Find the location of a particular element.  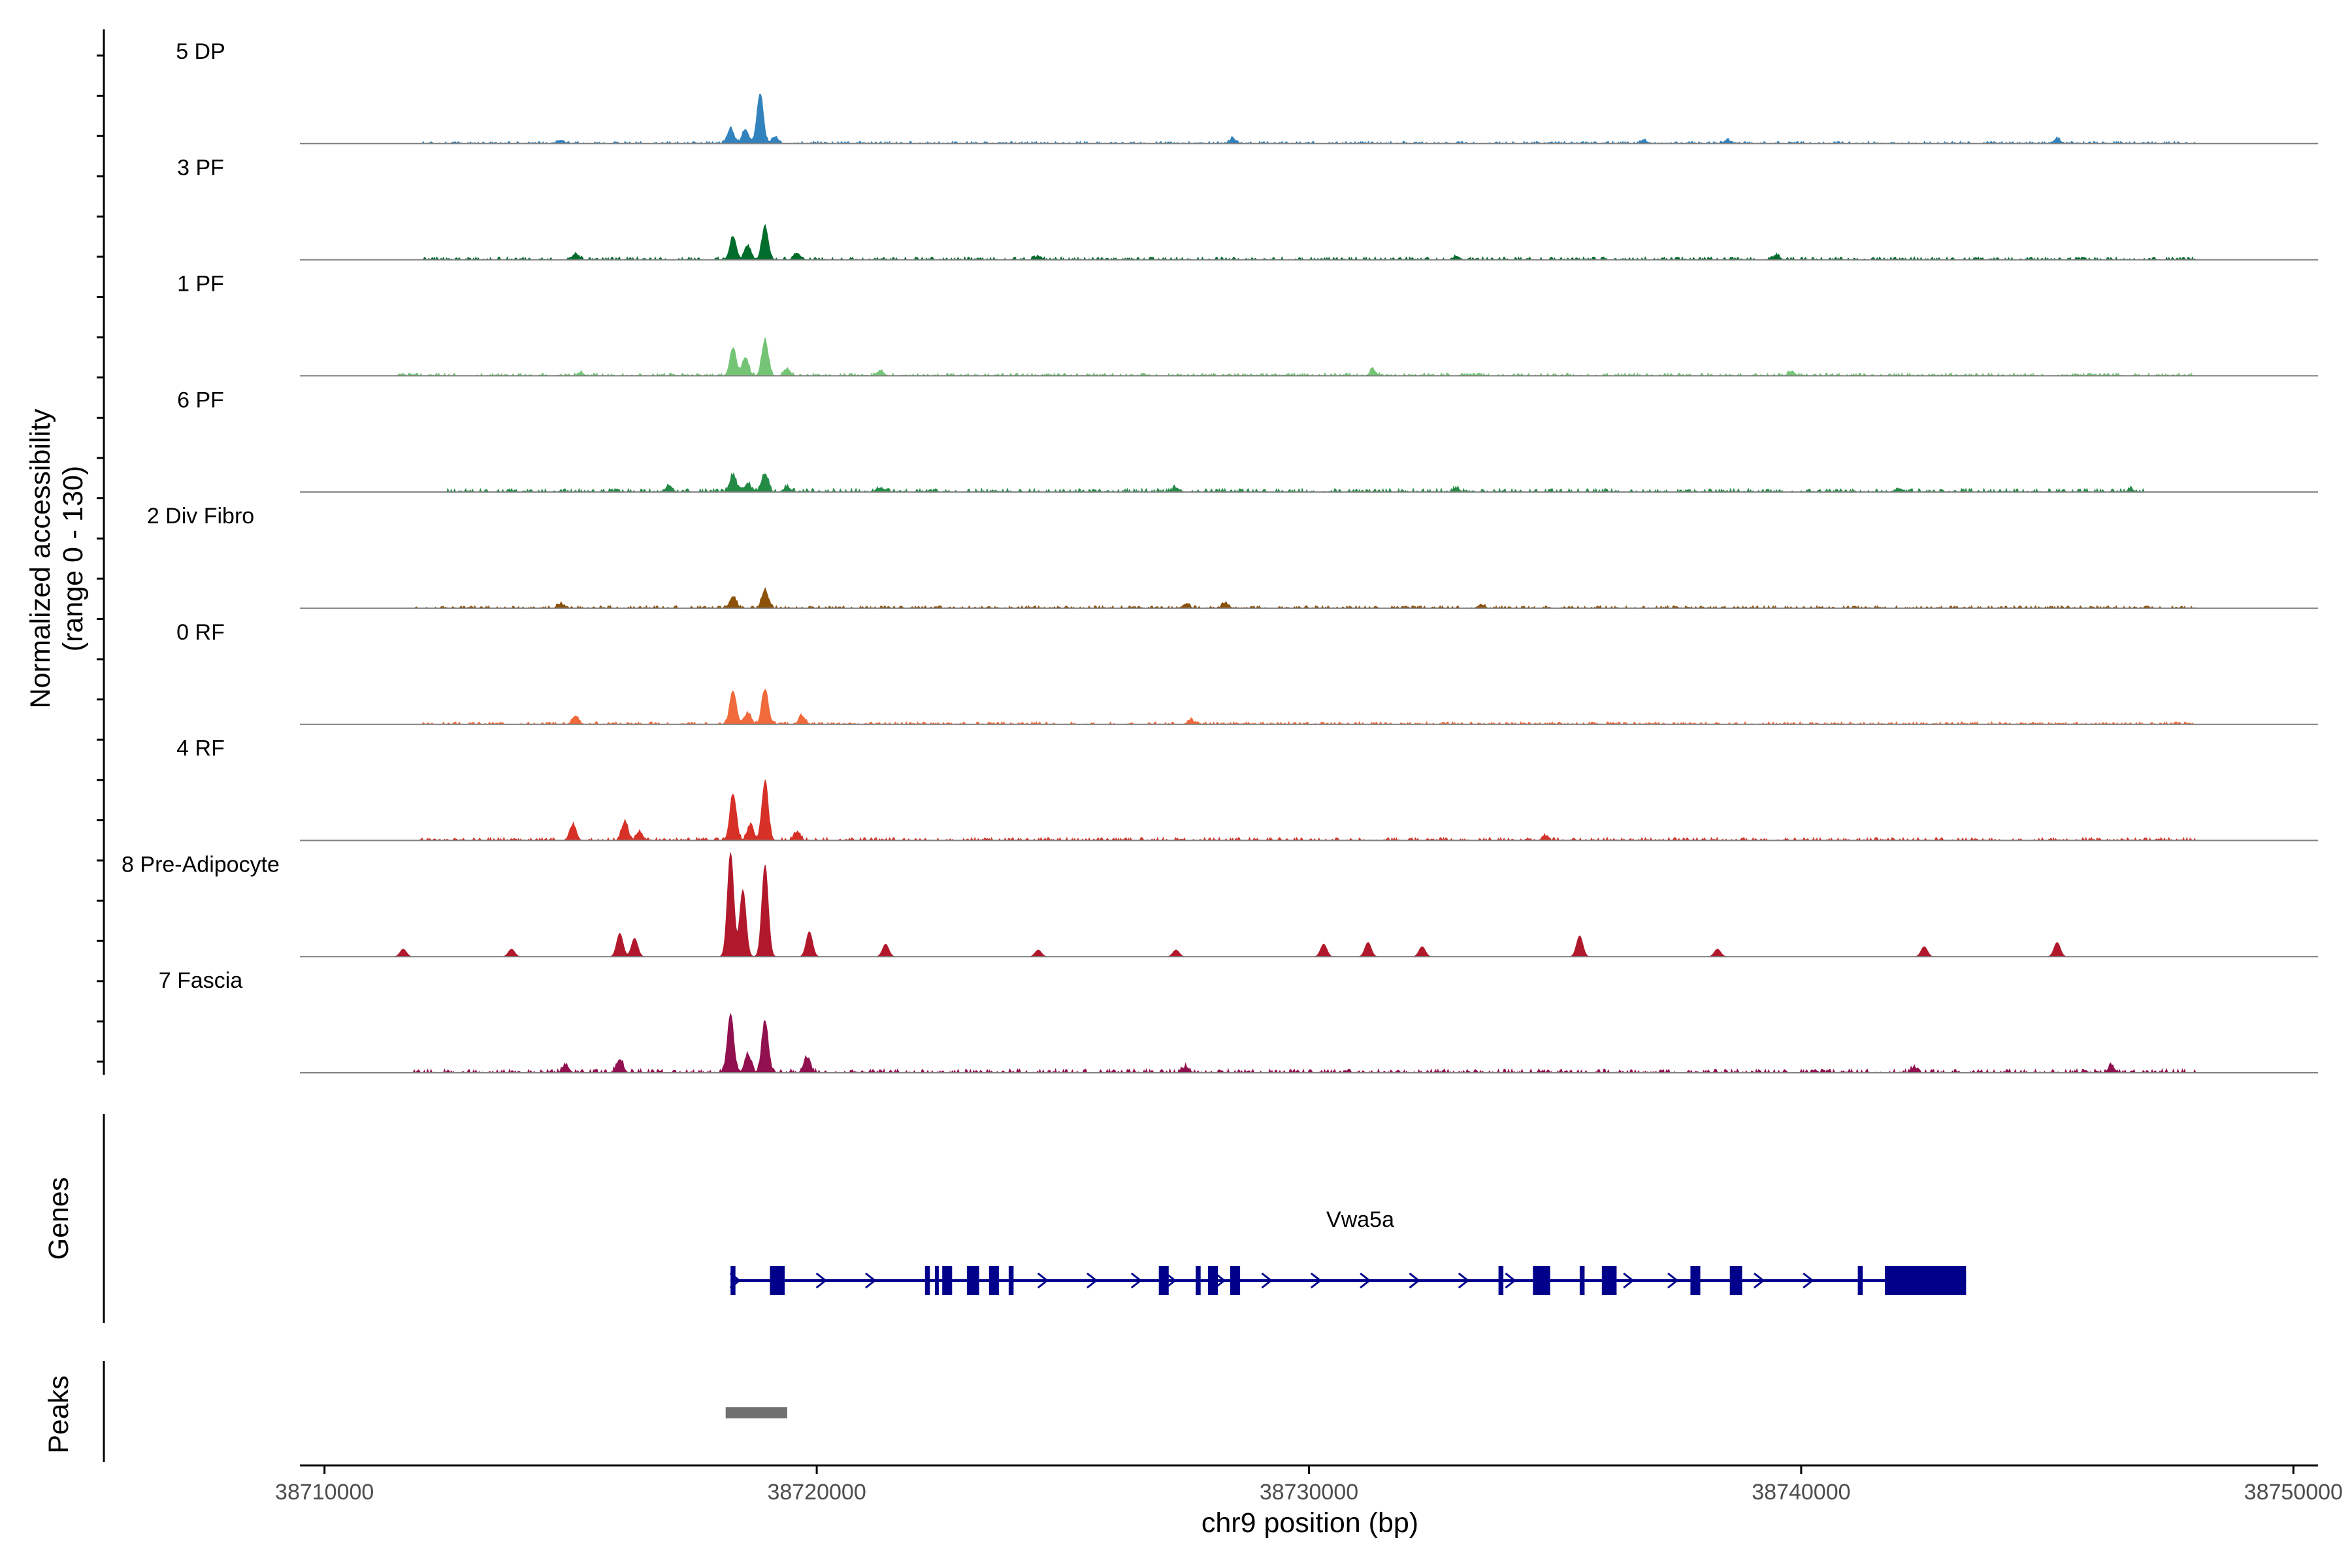

track-label: 1 PF is located at coordinates (200, 284).